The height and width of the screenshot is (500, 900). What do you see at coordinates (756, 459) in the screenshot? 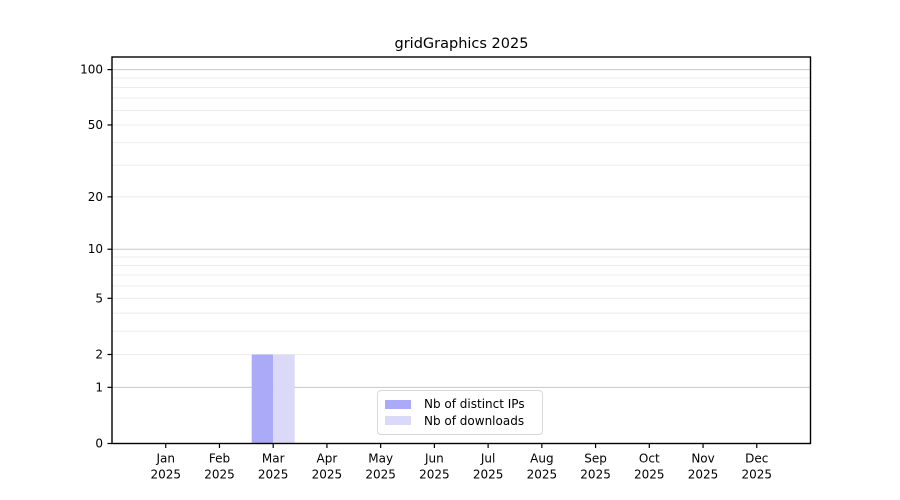
I see `x-tick-label-month: Dec` at bounding box center [756, 459].